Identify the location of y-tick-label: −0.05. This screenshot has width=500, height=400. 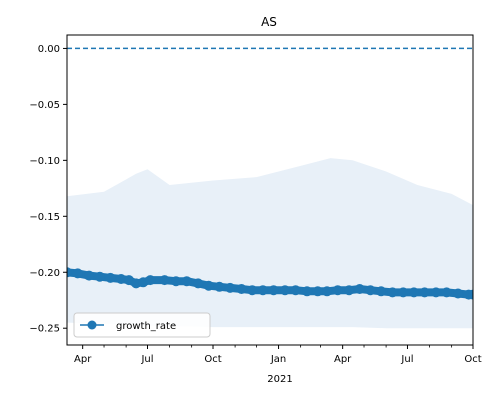
(44, 105).